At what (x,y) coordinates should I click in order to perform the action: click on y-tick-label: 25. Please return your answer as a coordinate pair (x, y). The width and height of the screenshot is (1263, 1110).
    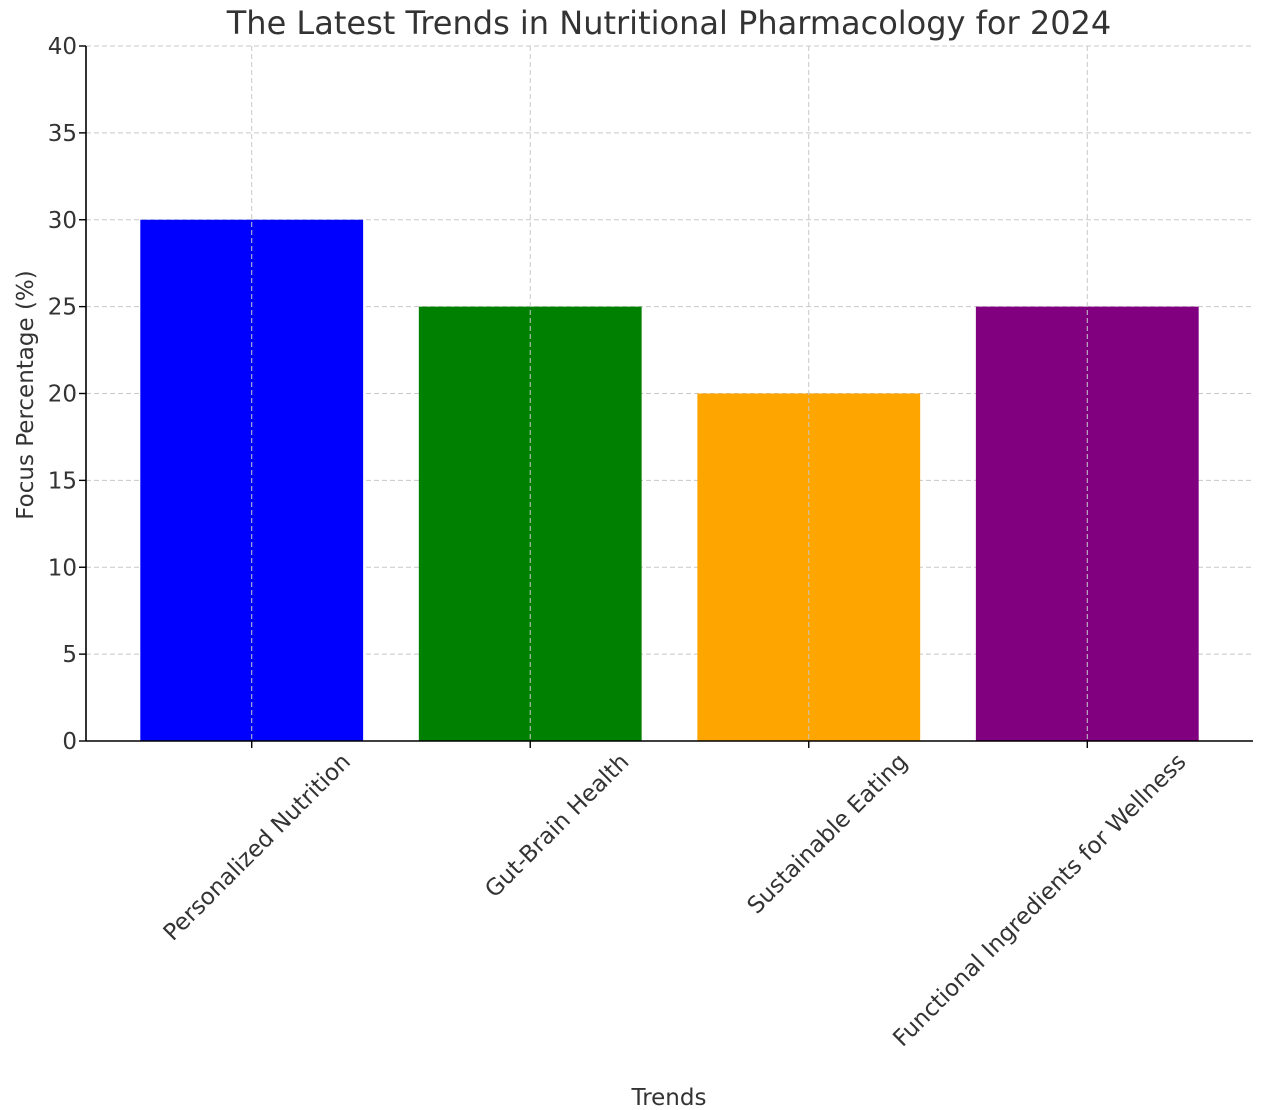
    Looking at the image, I should click on (62, 308).